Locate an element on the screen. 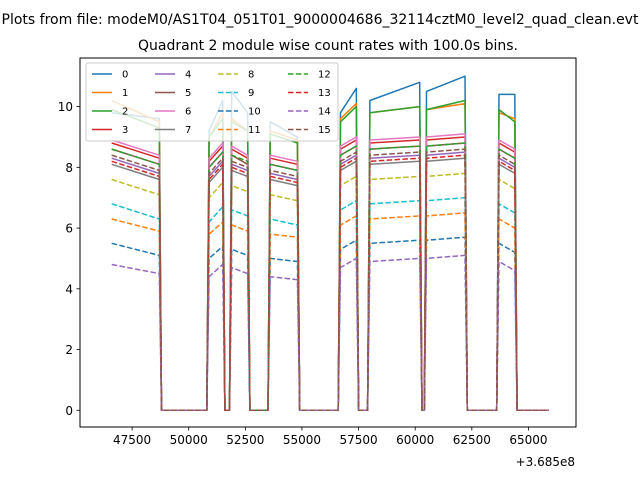  legend-label-1: 1 is located at coordinates (125, 93).